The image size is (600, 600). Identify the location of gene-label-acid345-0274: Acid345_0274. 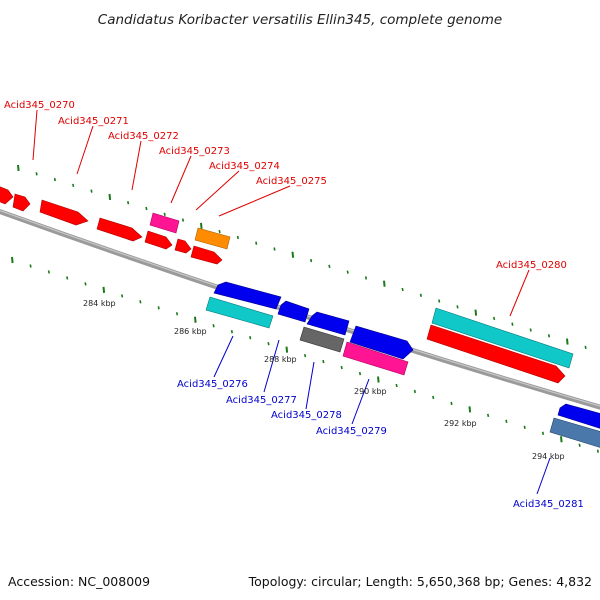
(244, 166).